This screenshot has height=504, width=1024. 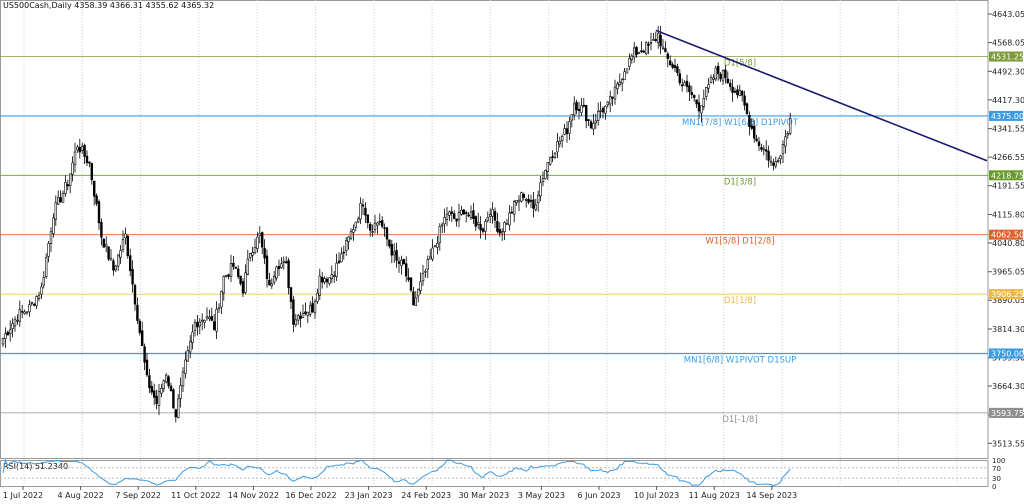 I want to click on y-tick-label: 3814.30, so click(x=1008, y=329).